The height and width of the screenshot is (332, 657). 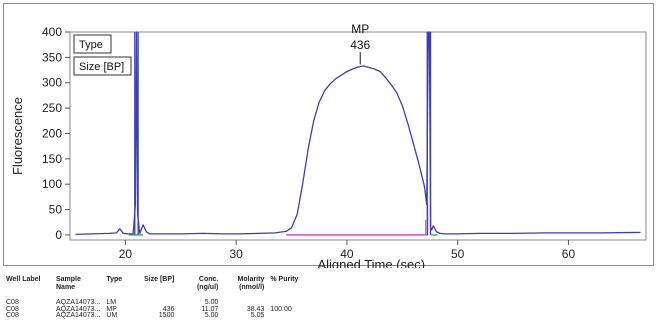 I want to click on peak-label: MP, so click(x=360, y=29).